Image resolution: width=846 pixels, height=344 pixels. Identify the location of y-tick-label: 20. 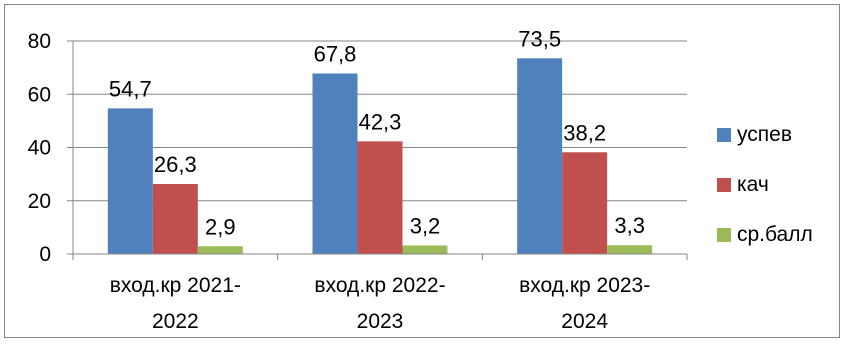
(39, 201).